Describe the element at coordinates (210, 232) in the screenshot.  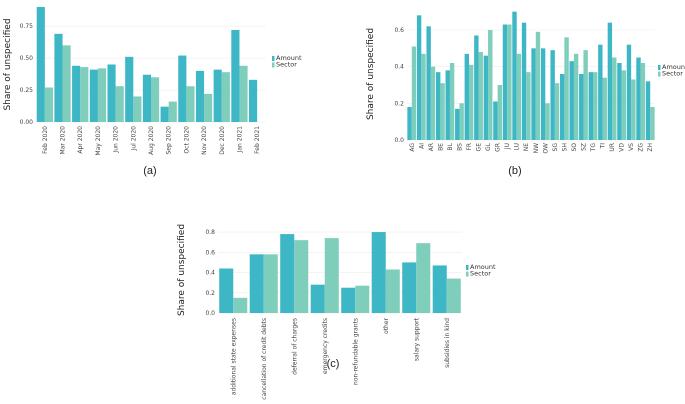
I see `y-tick-label-c: 0.8` at that location.